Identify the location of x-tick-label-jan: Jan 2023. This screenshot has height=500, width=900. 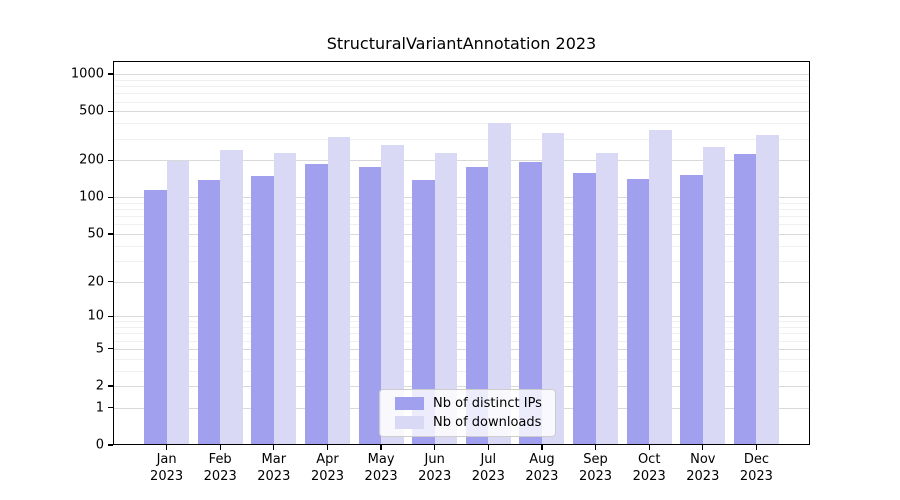
(167, 468).